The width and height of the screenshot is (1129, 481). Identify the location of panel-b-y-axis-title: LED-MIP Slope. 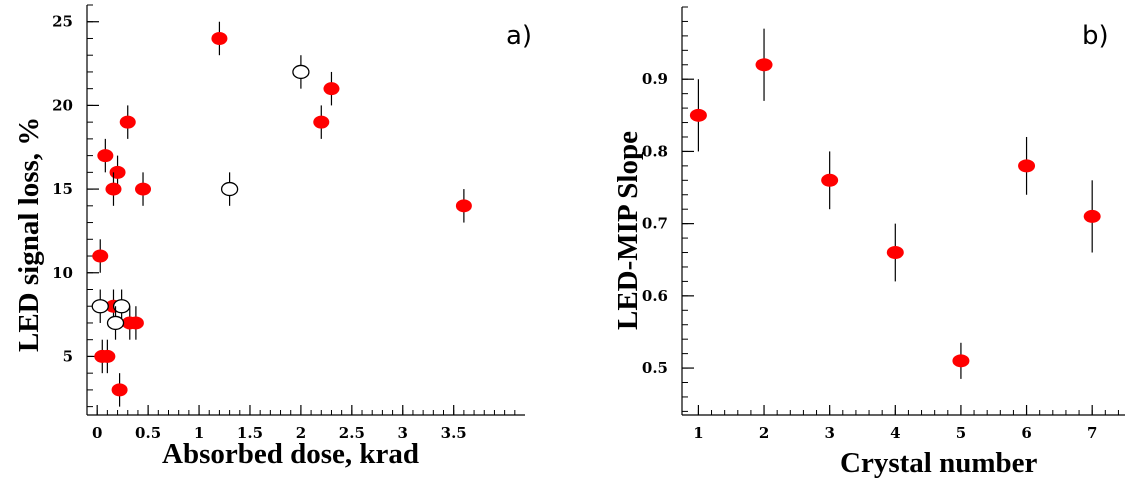
(628, 230).